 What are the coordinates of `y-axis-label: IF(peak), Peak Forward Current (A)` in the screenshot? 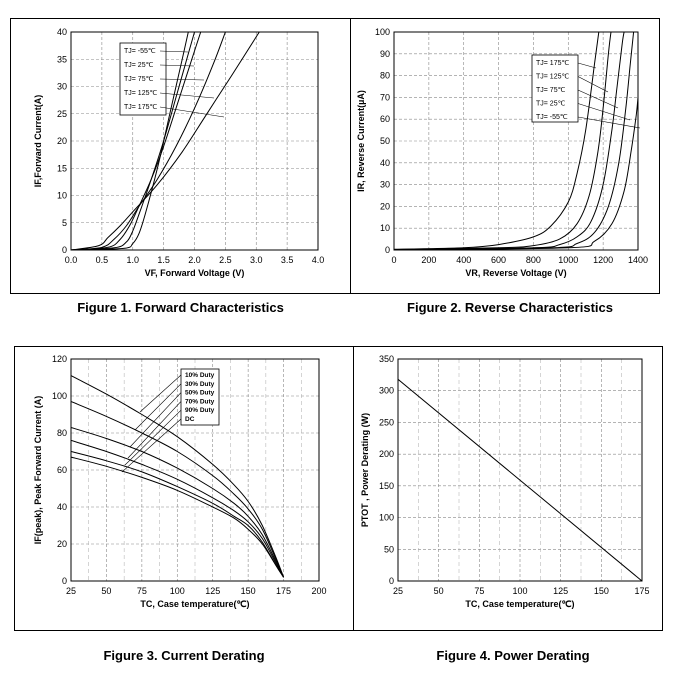 It's located at (38, 470).